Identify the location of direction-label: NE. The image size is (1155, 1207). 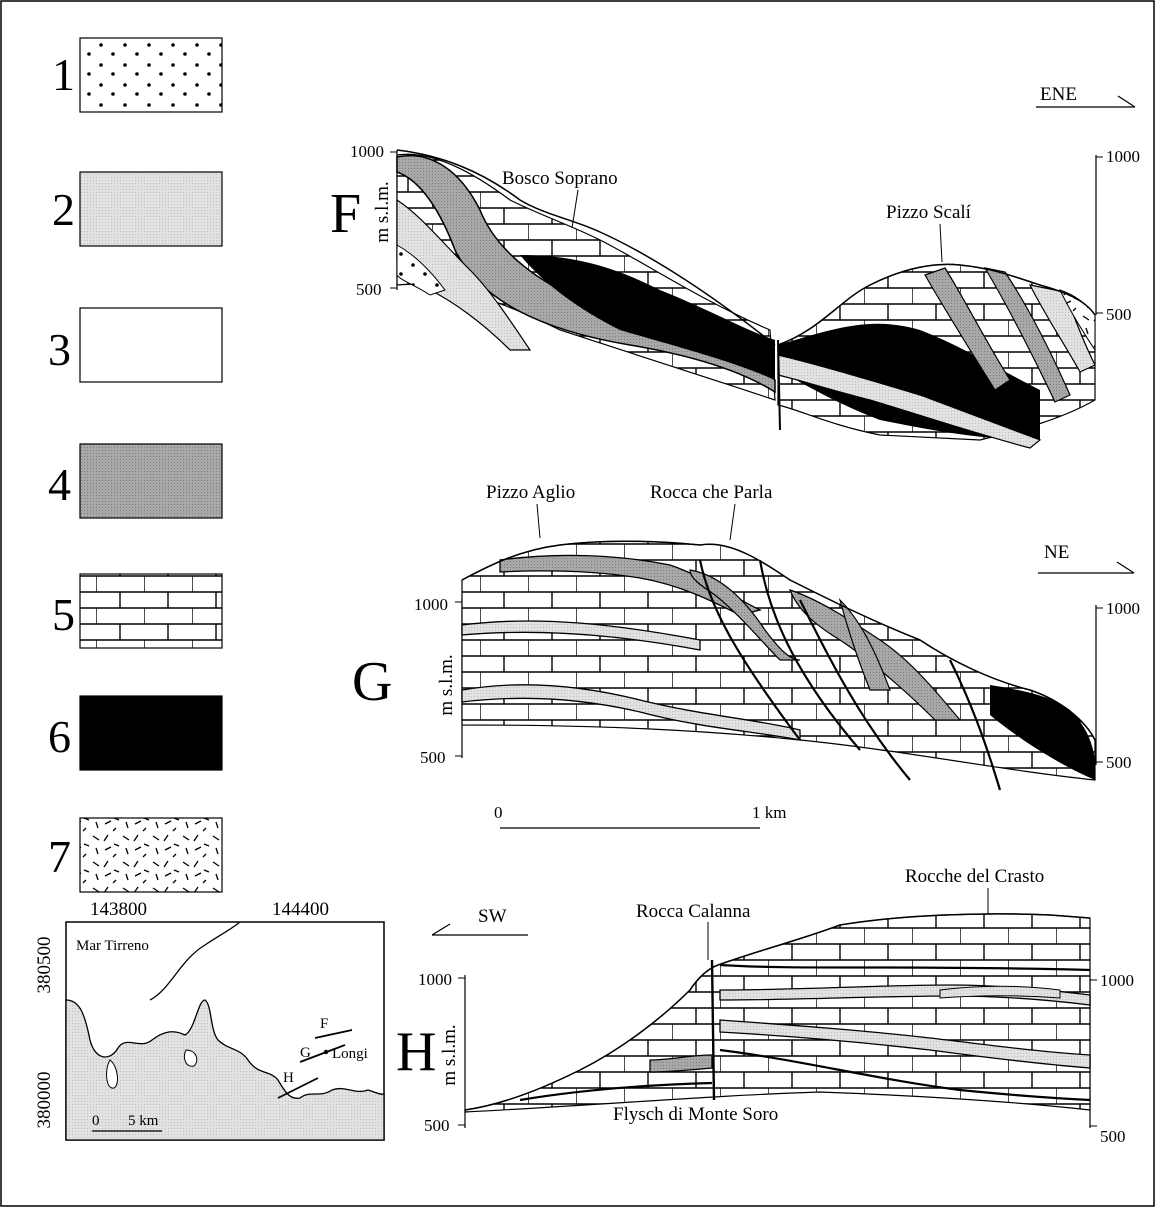
(1056, 552).